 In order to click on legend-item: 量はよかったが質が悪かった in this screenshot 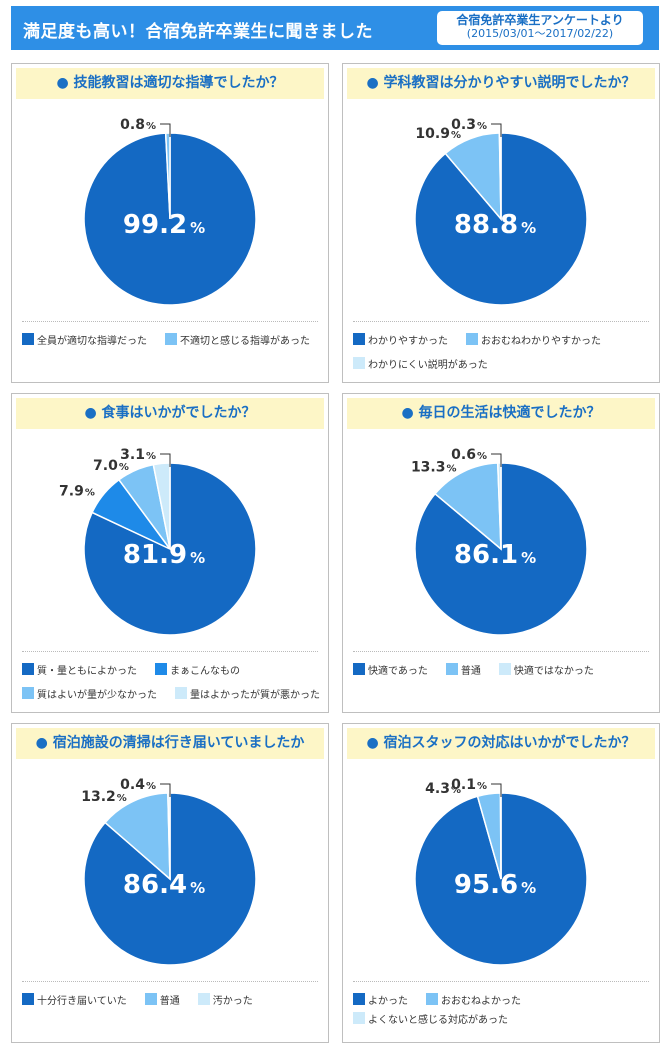, I will do `click(247, 693)`.